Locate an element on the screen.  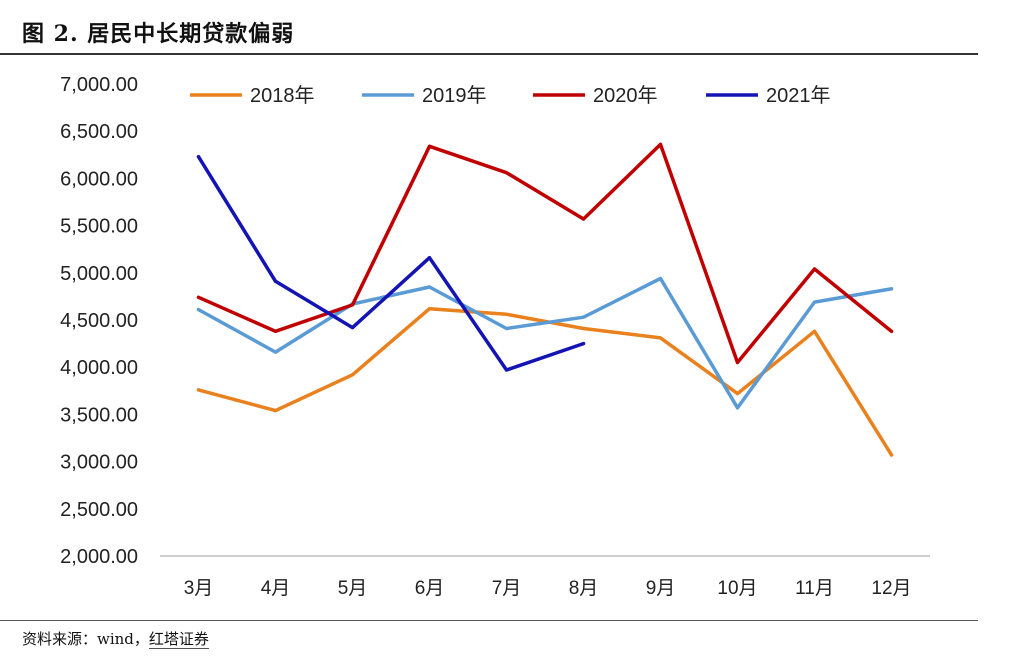
x-tick-label: 3月 is located at coordinates (199, 588).